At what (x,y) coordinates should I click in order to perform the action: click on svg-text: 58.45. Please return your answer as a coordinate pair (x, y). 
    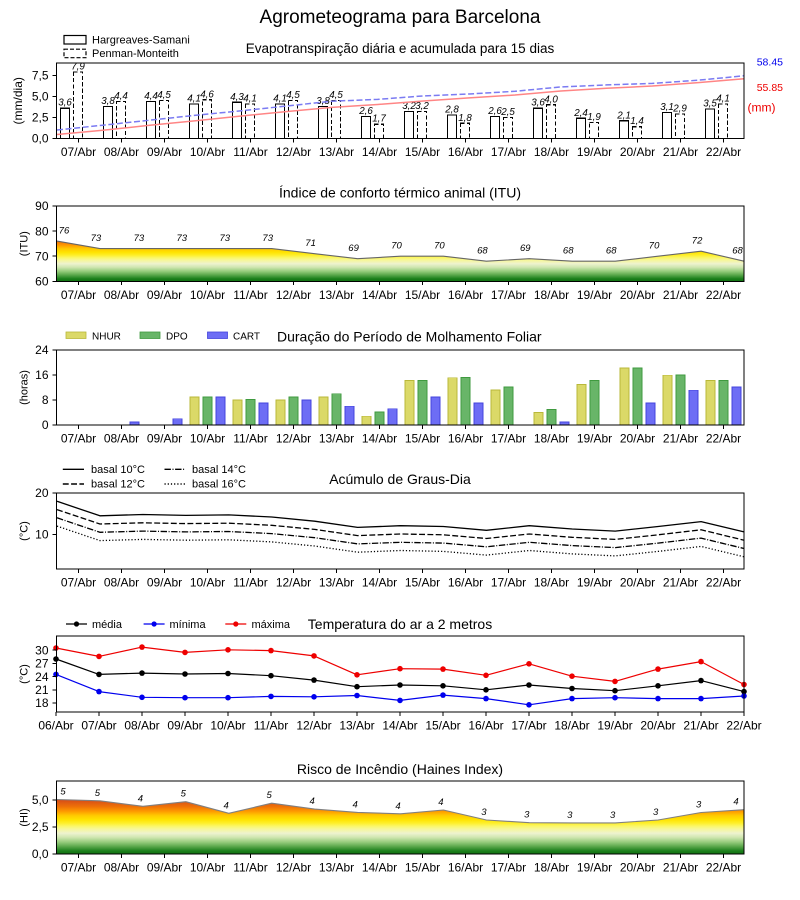
    Looking at the image, I should click on (770, 63).